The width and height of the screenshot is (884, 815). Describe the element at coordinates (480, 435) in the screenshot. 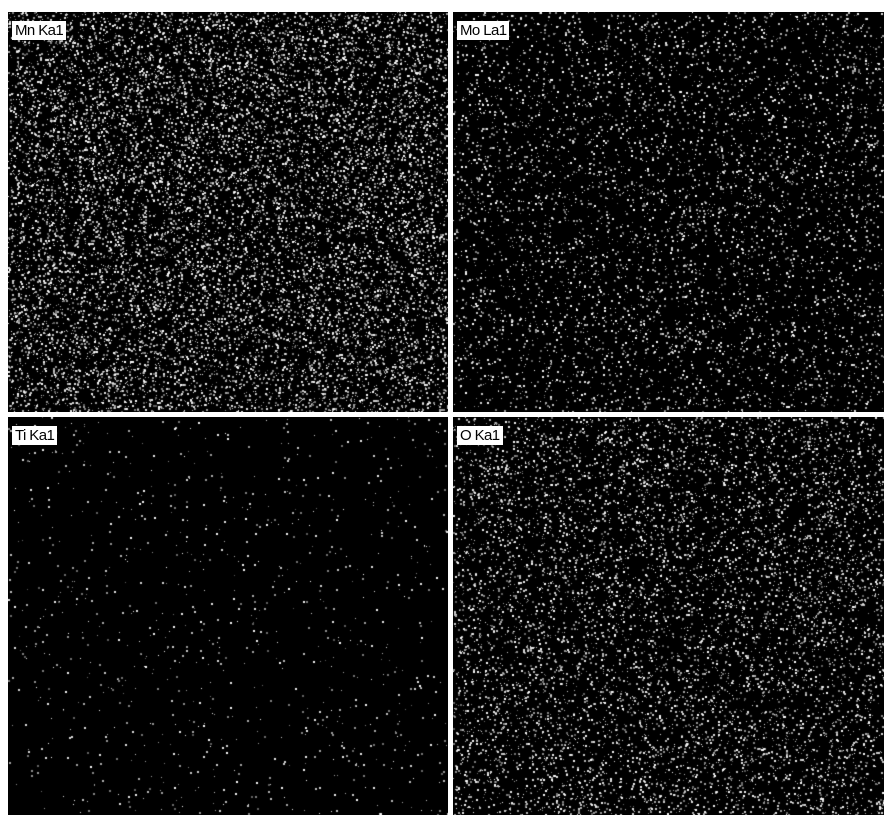

I see `o-ka1-label: O Ka1` at that location.